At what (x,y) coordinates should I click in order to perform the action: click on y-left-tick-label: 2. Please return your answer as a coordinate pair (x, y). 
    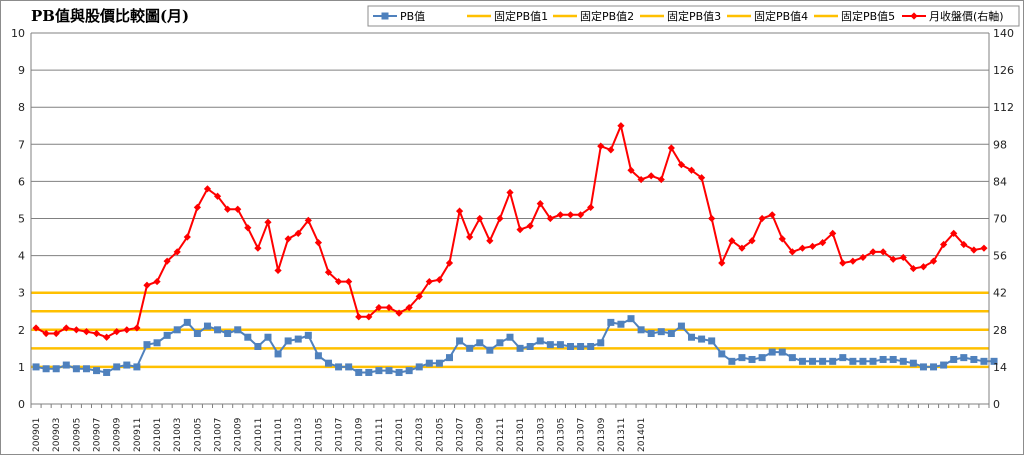
    Looking at the image, I should click on (21, 330).